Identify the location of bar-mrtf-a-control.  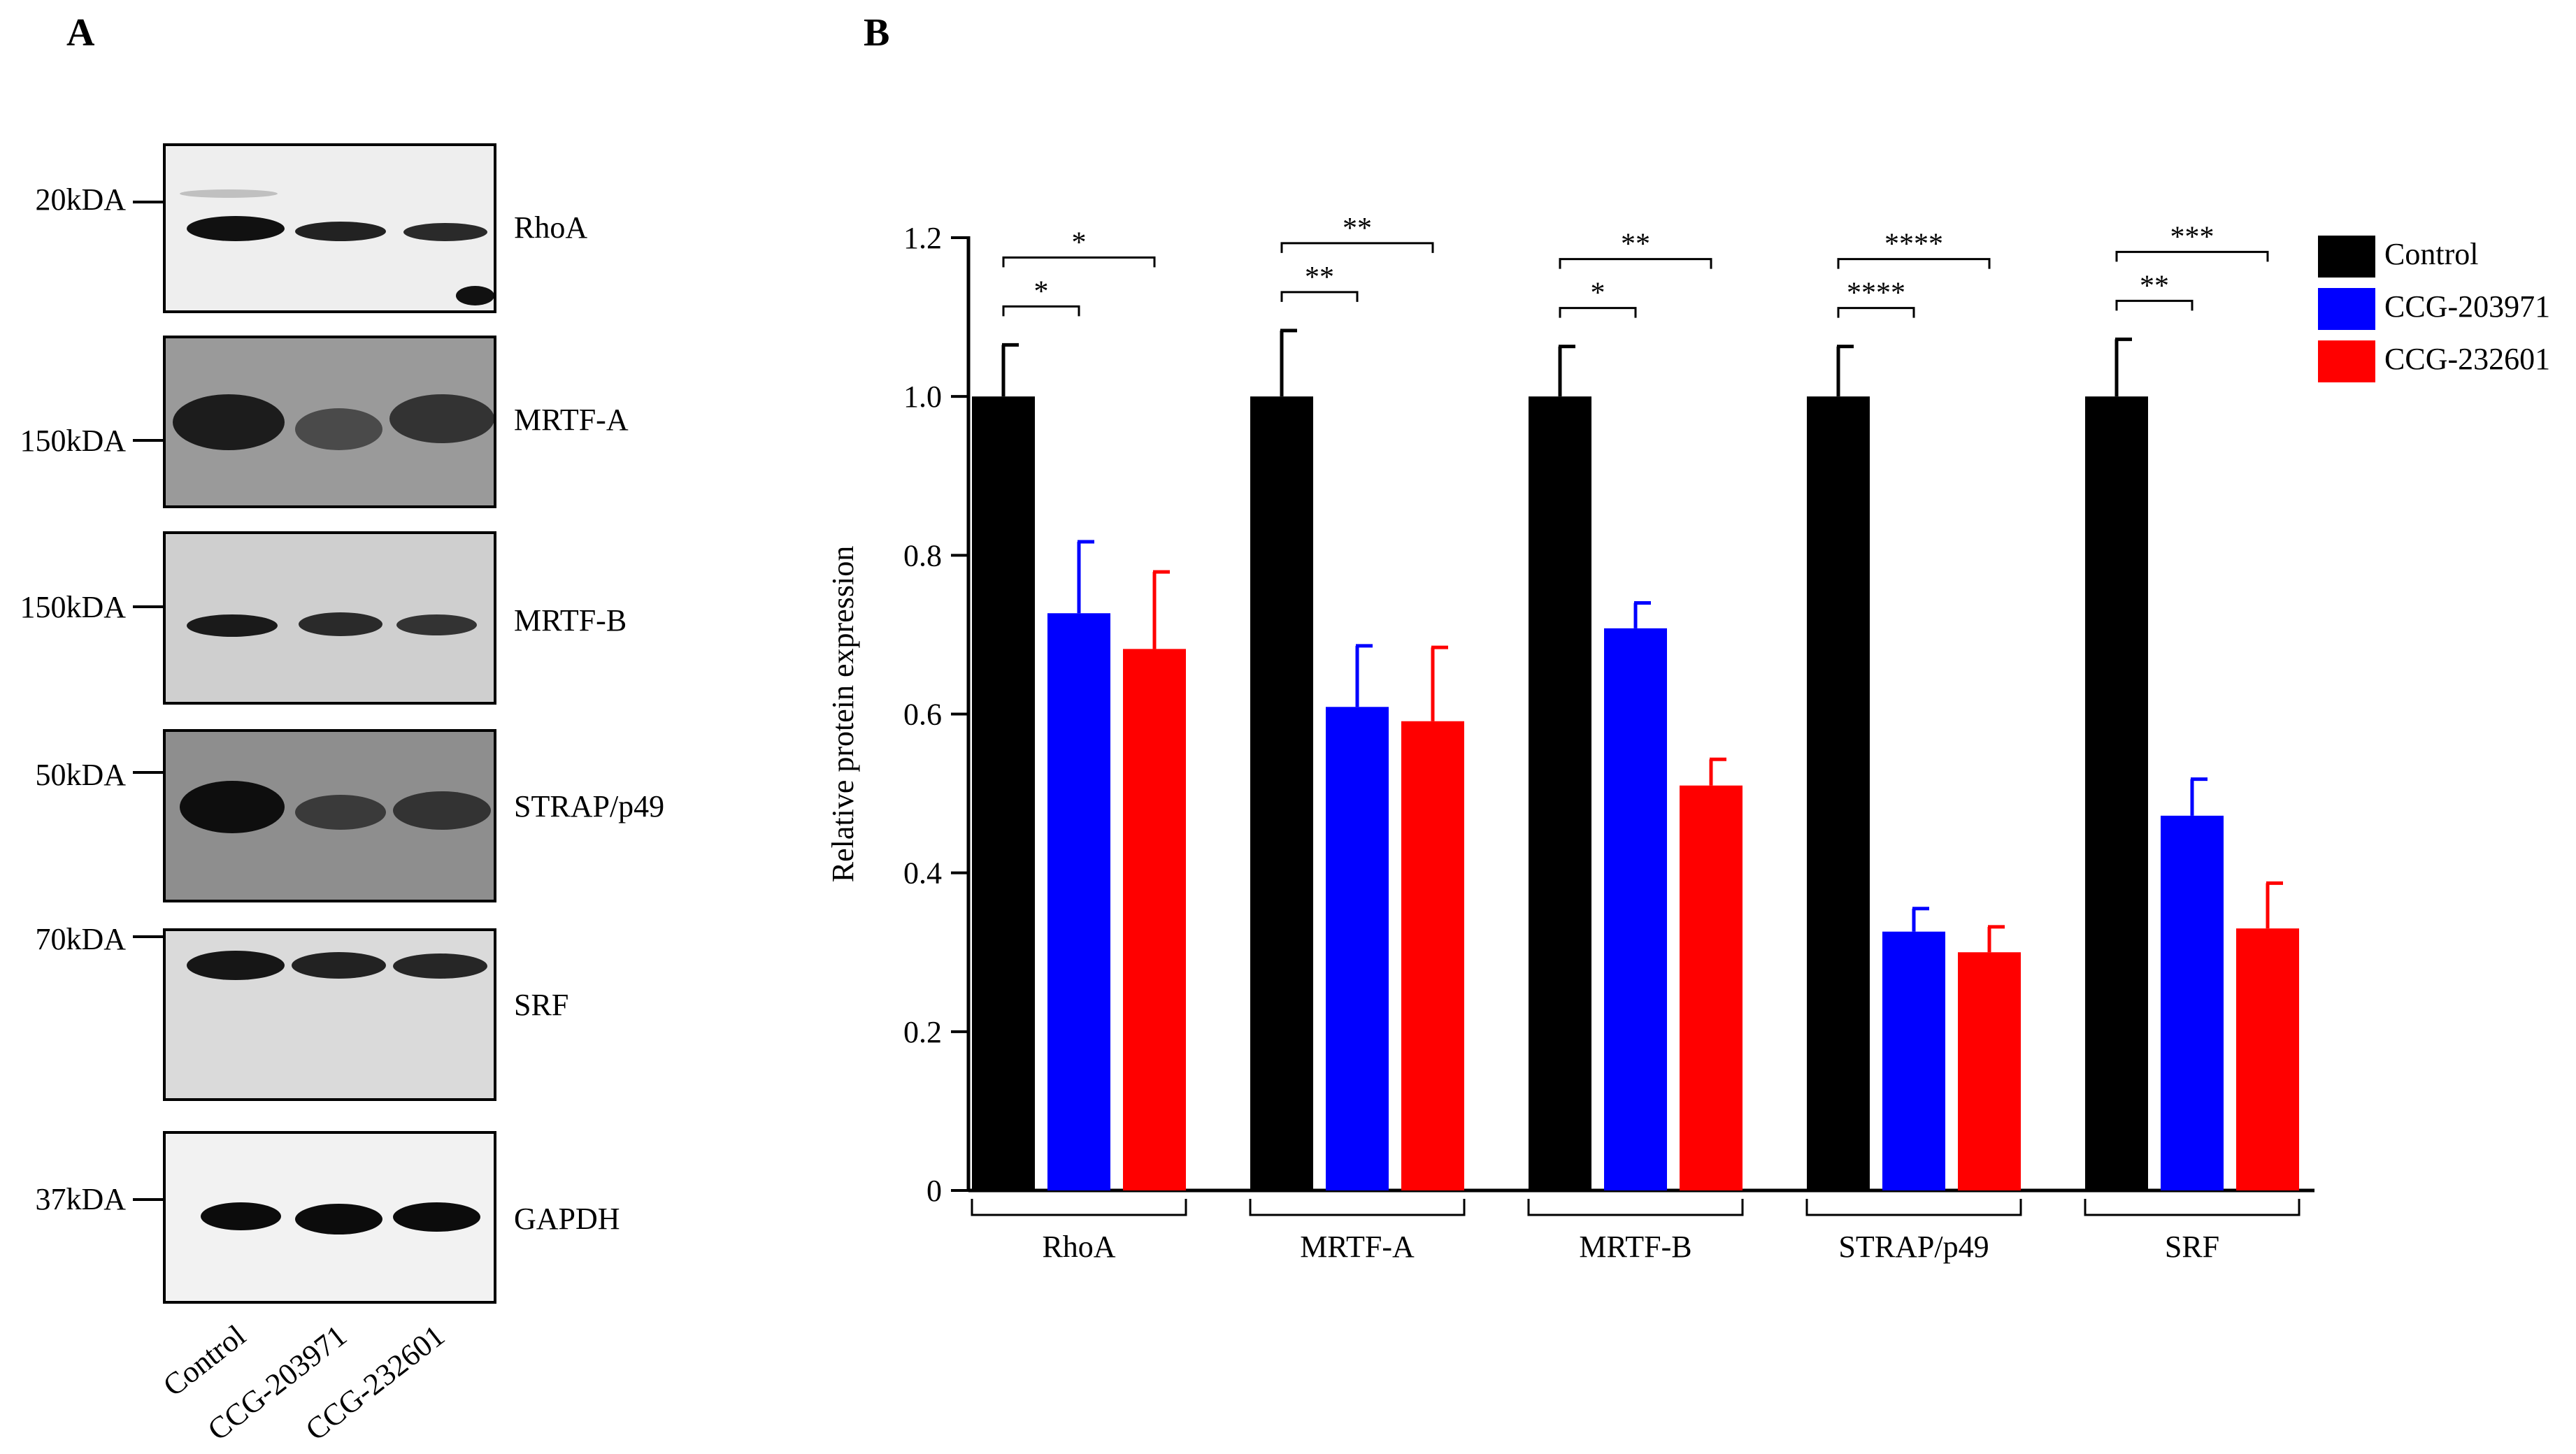
(1281, 793).